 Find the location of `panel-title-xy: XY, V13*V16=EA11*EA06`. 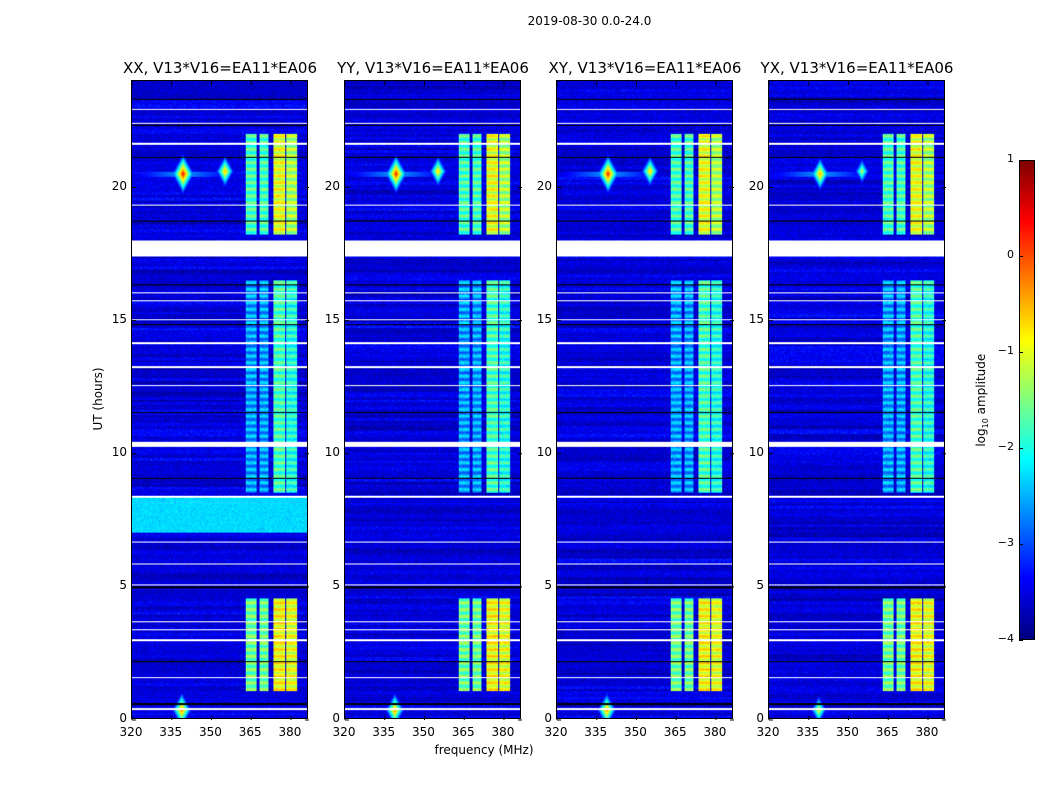

panel-title-xy: XY, V13*V16=EA11*EA06 is located at coordinates (645, 68).